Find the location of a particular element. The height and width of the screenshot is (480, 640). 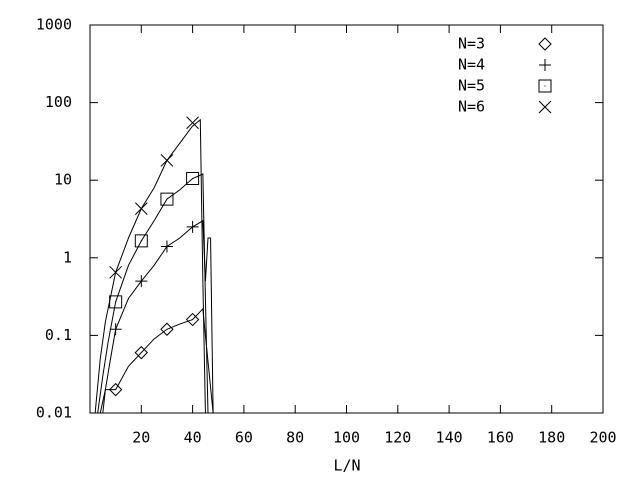

y-tick-label: 0.1 is located at coordinates (58, 335).